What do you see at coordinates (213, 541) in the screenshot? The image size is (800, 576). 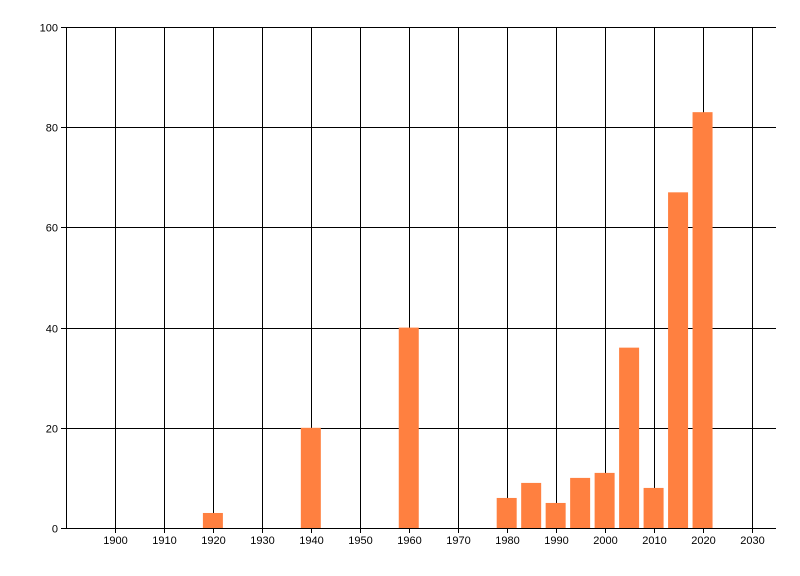 I see `x-tick-label: 1920` at bounding box center [213, 541].